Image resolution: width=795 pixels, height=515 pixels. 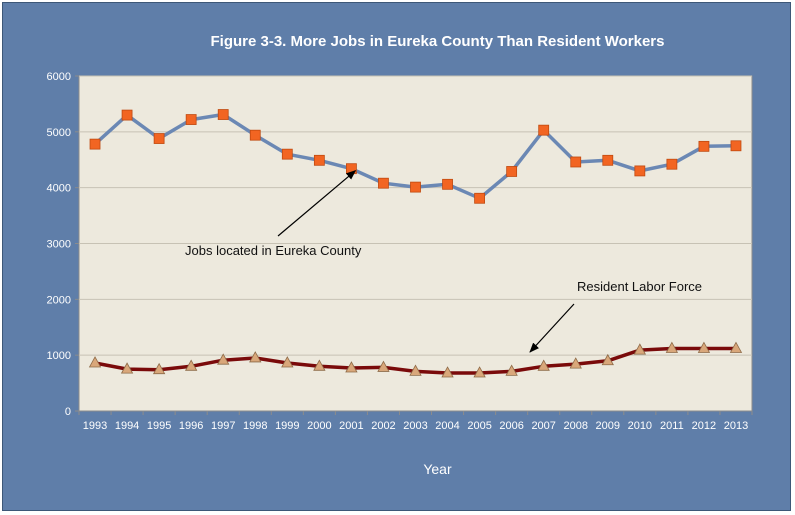 I want to click on x-tick-label: 2001, so click(x=351, y=426).